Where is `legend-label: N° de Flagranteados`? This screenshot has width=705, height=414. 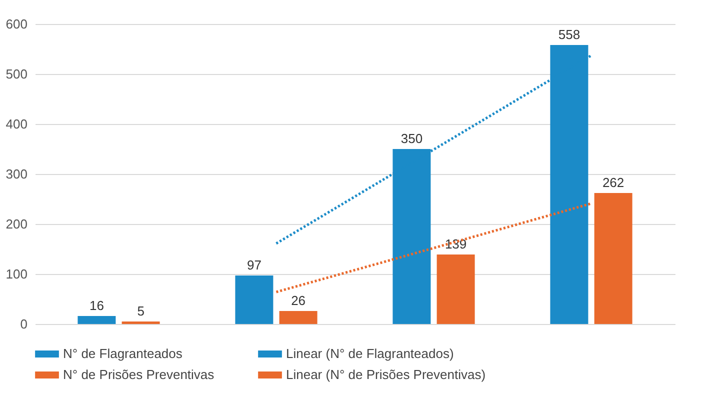
legend-label: N° de Flagranteados is located at coordinates (123, 353).